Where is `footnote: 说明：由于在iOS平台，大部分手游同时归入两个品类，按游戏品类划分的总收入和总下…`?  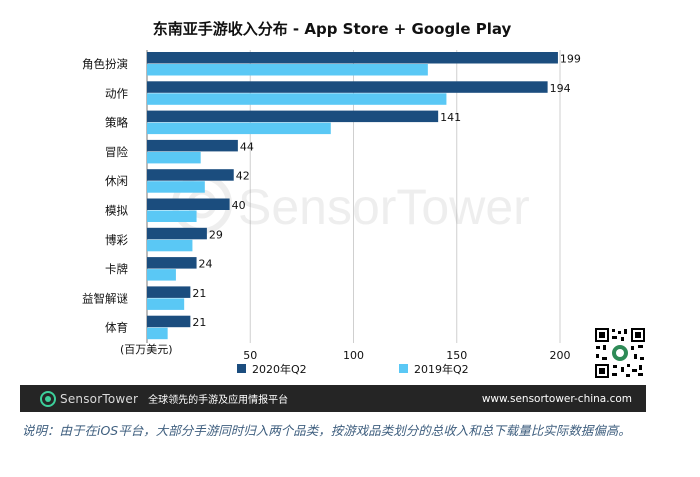
footnote: 说明：由于在iOS平台，大部分手游同时归入两个品类，按游戏品类划分的总收入和总下… is located at coordinates (326, 430).